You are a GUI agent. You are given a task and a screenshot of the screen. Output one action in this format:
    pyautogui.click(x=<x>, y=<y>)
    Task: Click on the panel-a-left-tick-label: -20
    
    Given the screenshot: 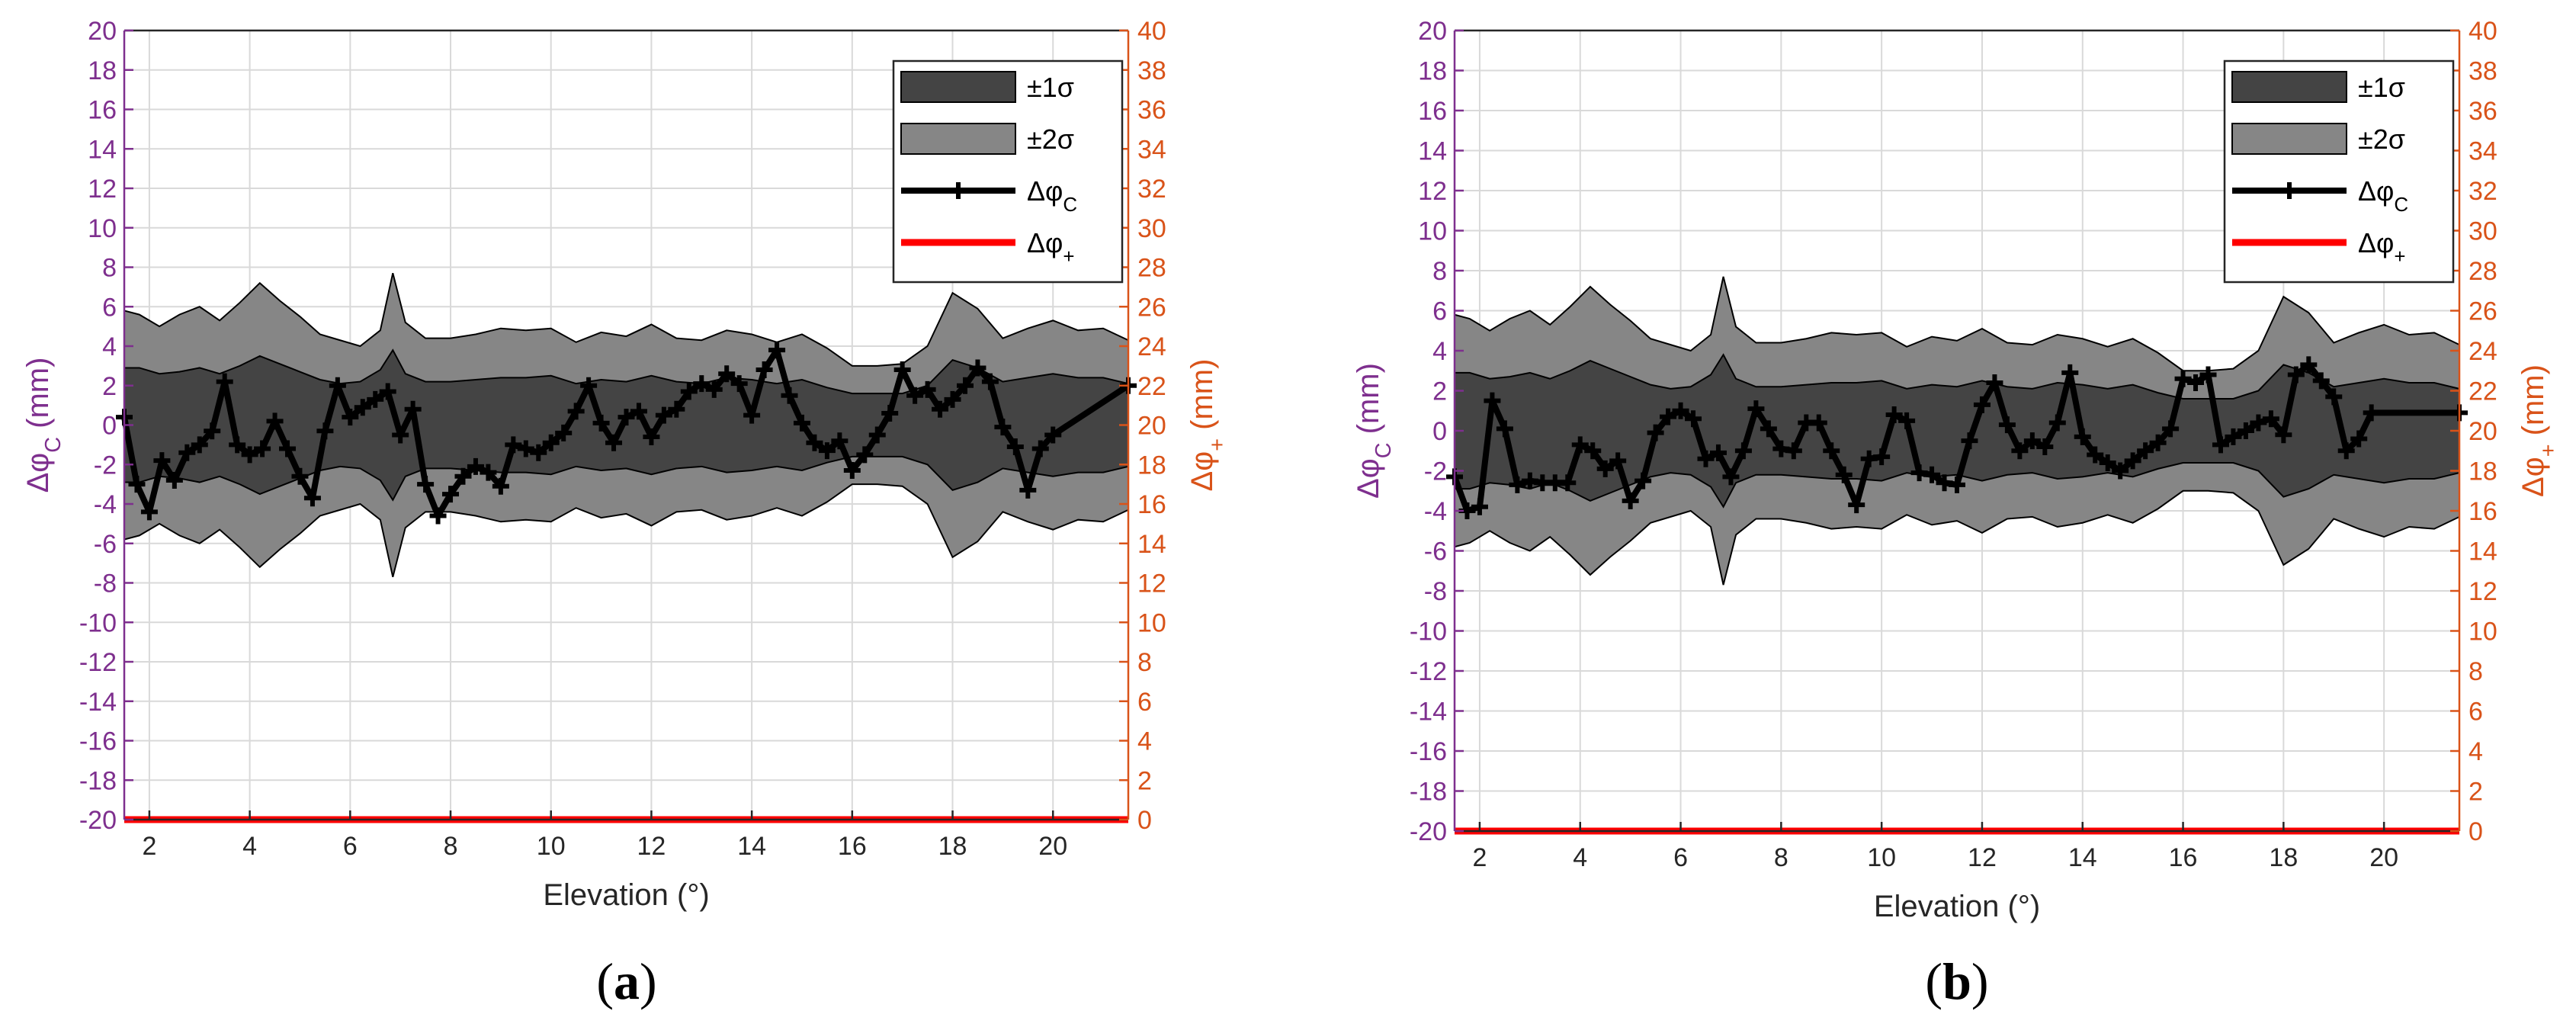 What is the action you would take?
    pyautogui.click(x=98, y=820)
    